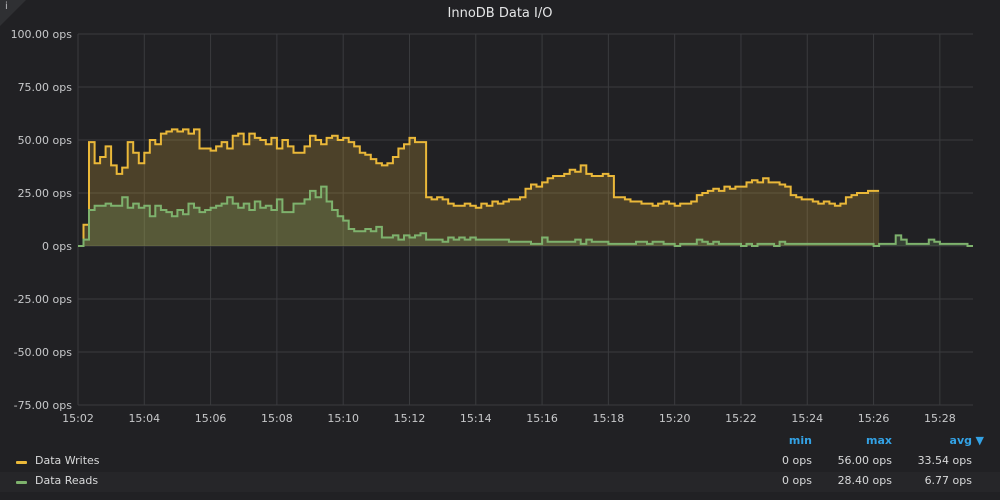  I want to click on y-tick-label: 0 ops, so click(57, 246).